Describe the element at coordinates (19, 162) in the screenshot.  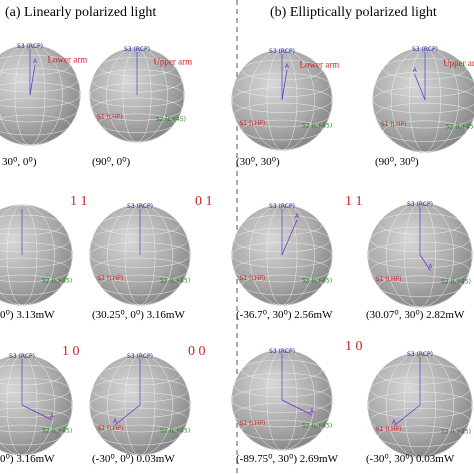
I see `caption: 30⁰, 0⁰)` at that location.